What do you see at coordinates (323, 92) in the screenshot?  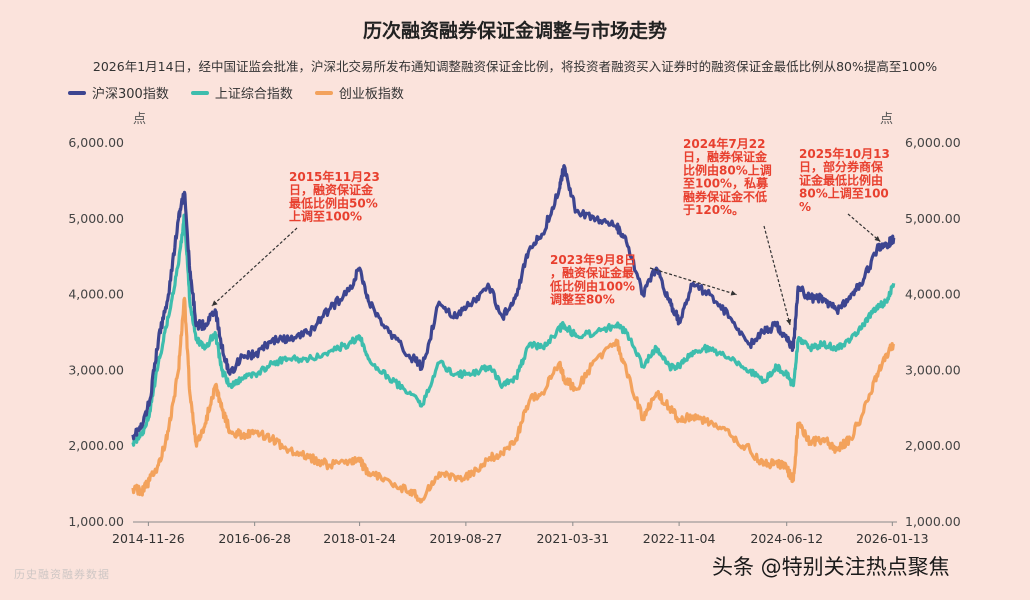 I see `legend-swatch-chinext` at bounding box center [323, 92].